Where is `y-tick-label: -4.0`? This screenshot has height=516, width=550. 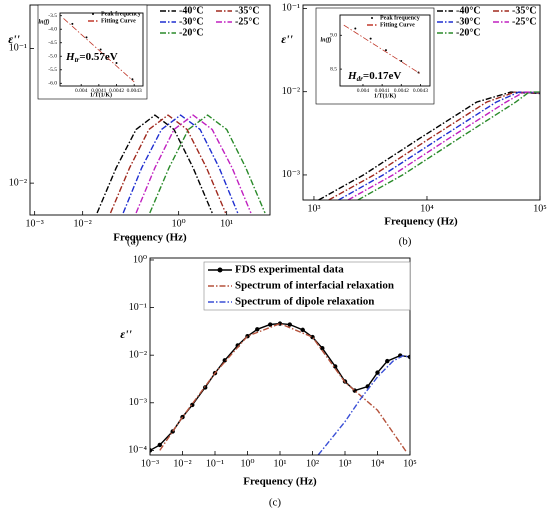 y-tick-label: -4.0 is located at coordinates (52, 29).